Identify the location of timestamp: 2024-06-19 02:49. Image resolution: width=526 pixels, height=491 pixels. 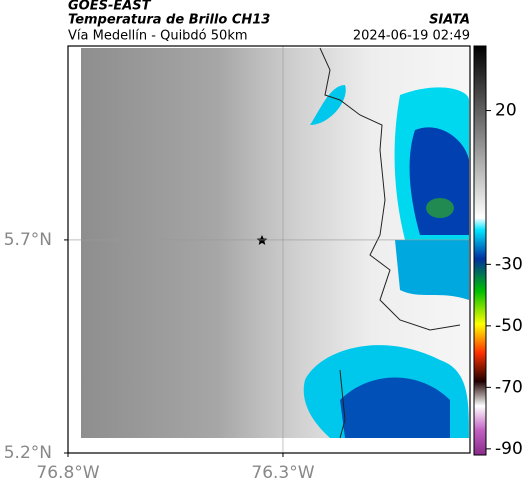
(411, 36).